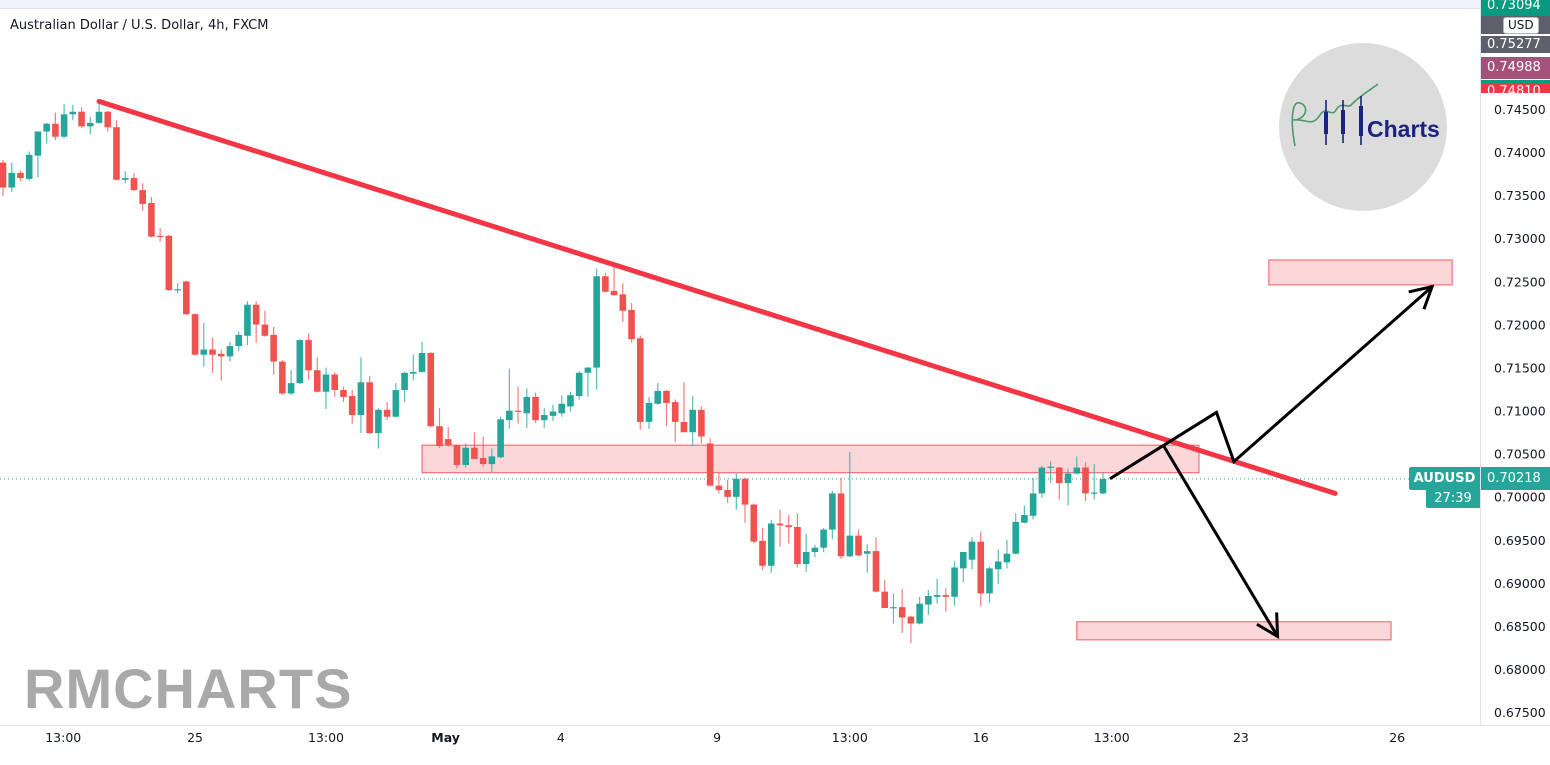 This screenshot has height=765, width=1550. Describe the element at coordinates (1515, 382) in the screenshot. I see `price-axis-bg` at that location.